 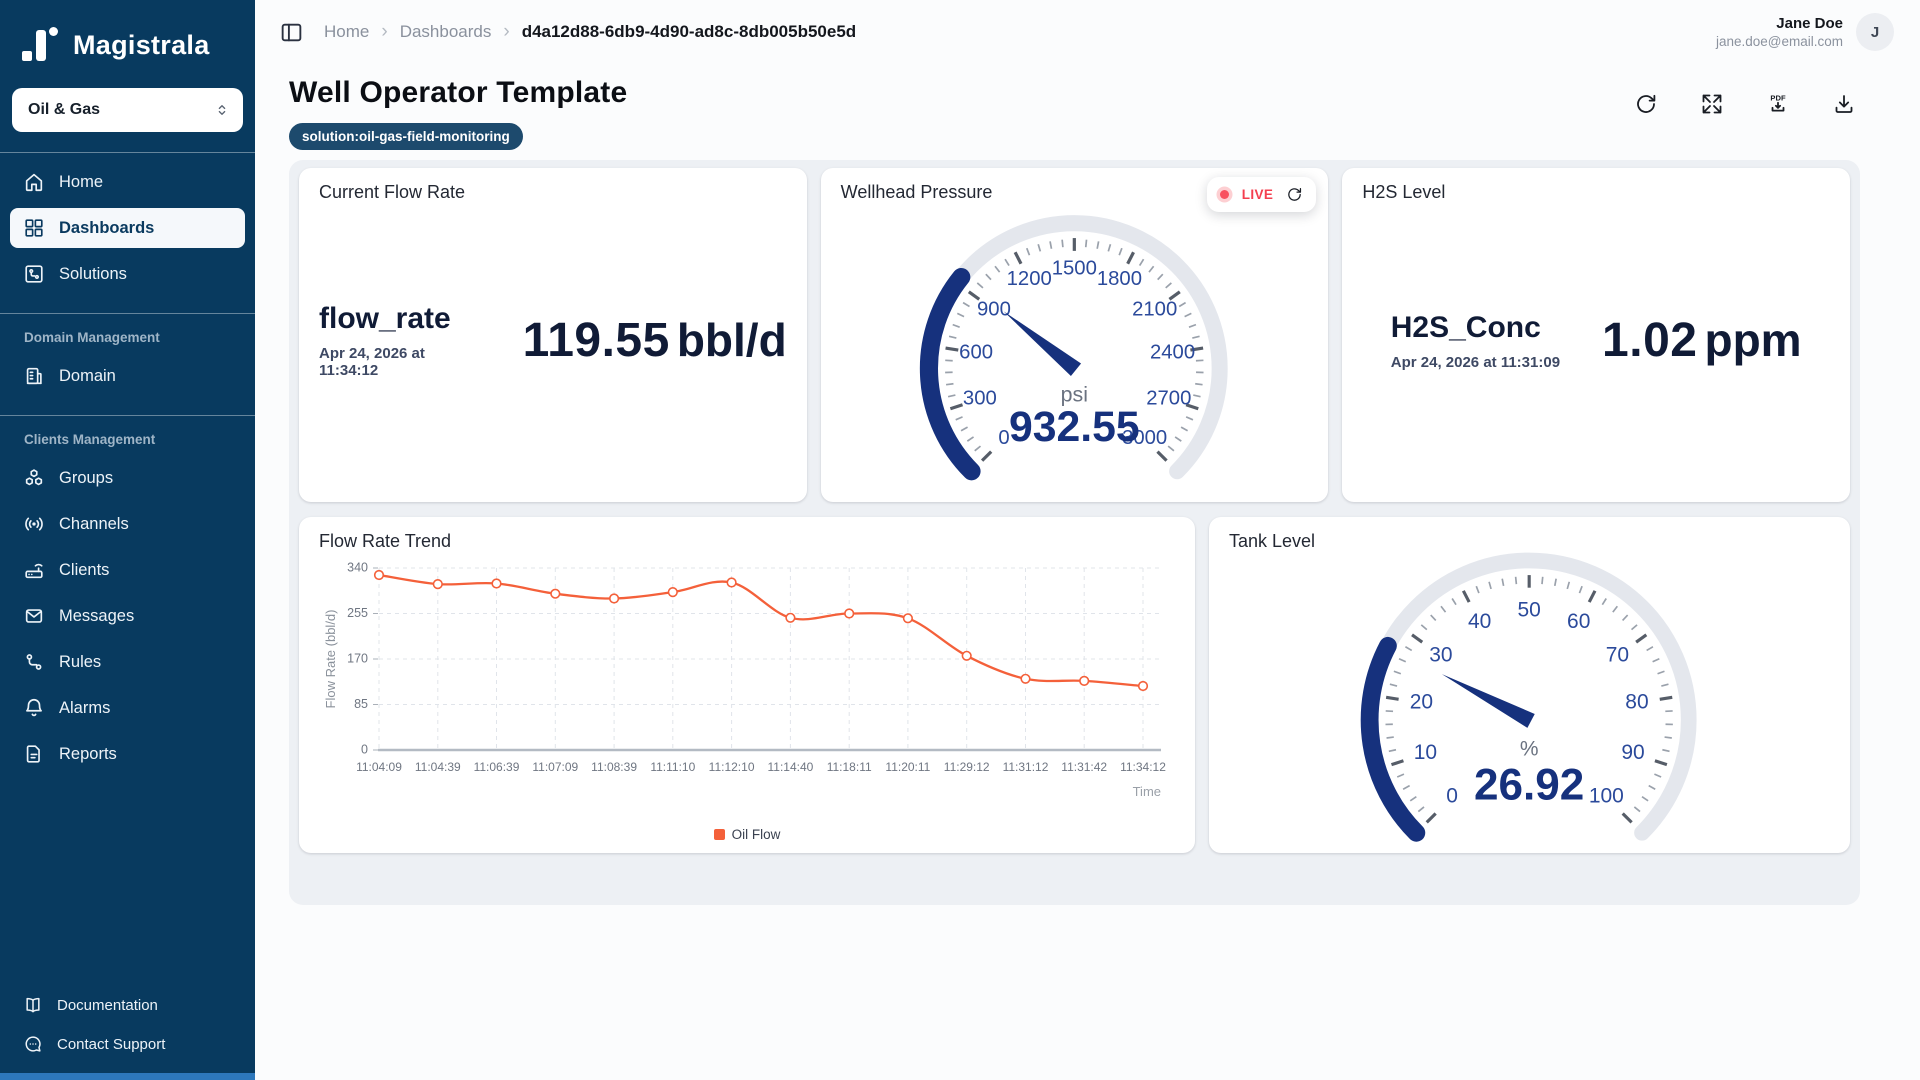 I want to click on svg-text: 70, so click(x=1617, y=654).